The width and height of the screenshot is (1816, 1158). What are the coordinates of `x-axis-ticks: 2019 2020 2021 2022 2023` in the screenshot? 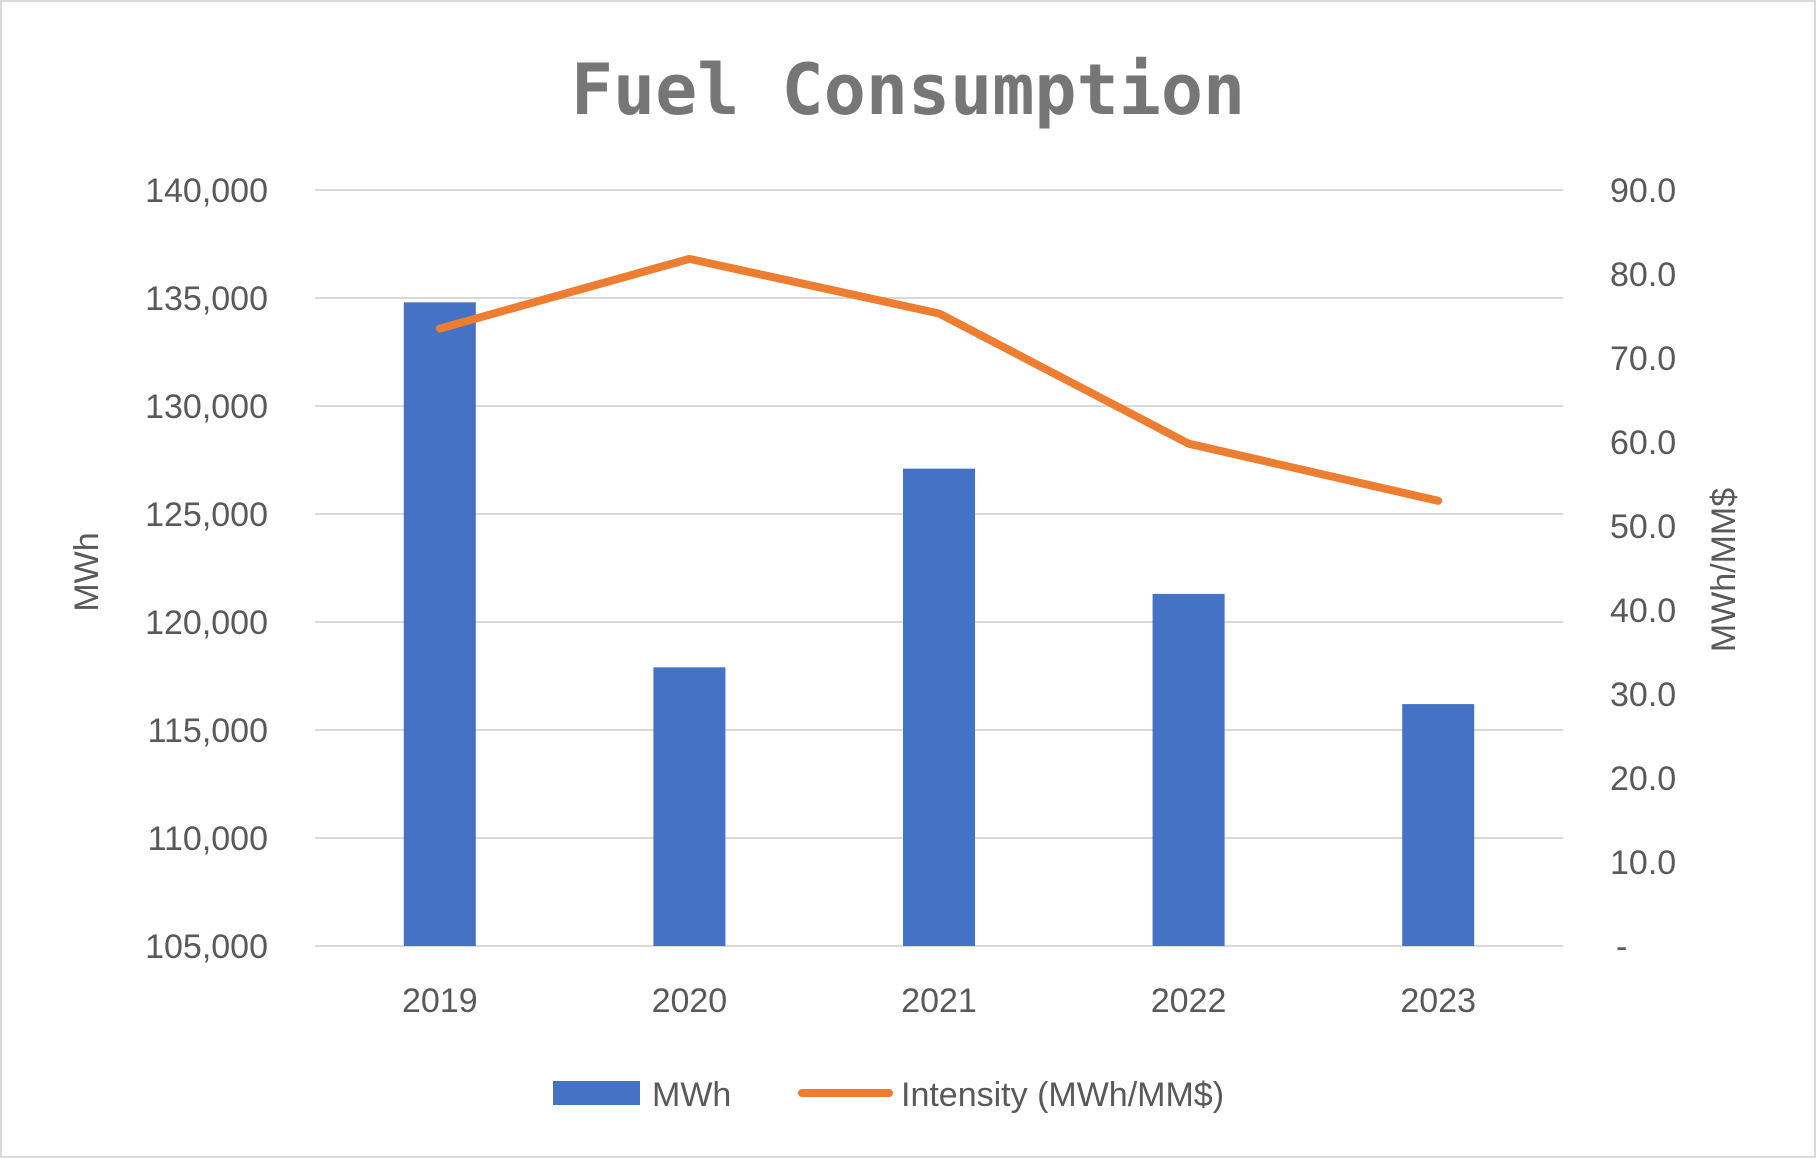 It's located at (939, 1001).